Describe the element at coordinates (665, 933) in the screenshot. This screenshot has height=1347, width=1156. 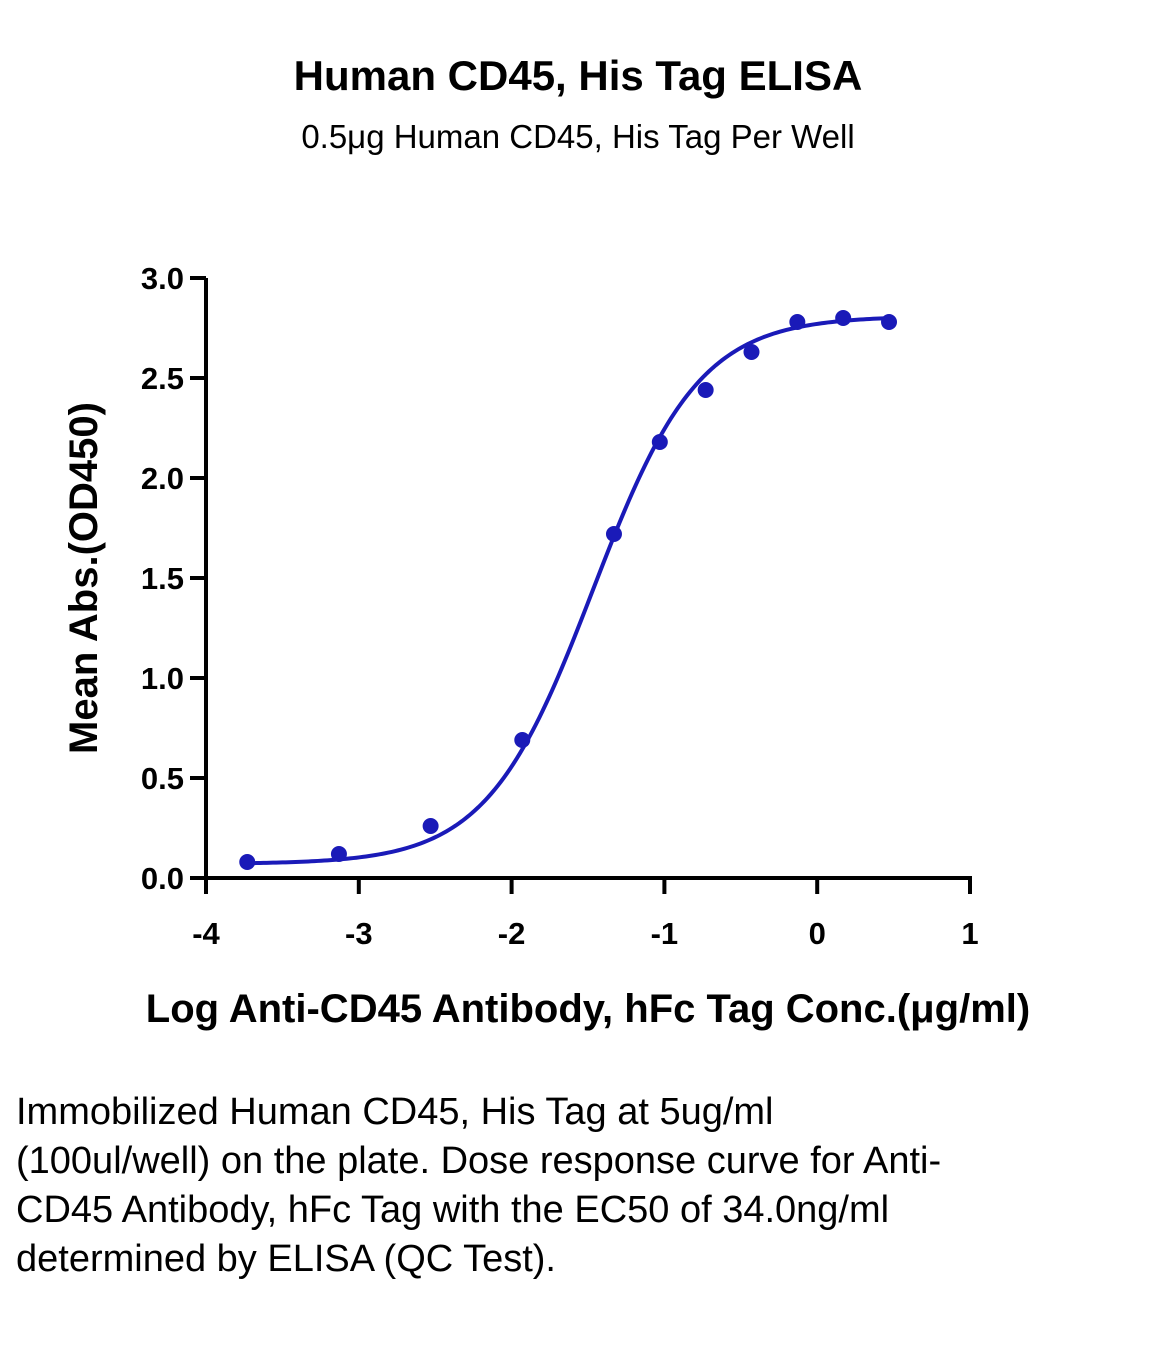
I see `x-tick-label: -1` at that location.